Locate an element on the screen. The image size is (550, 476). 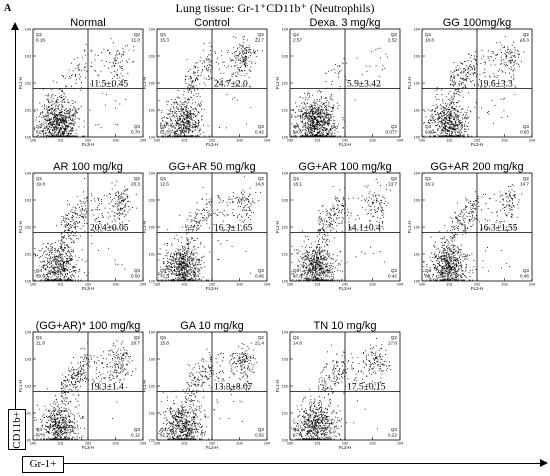
y-axis-arrow-line is located at coordinates (15, 219).